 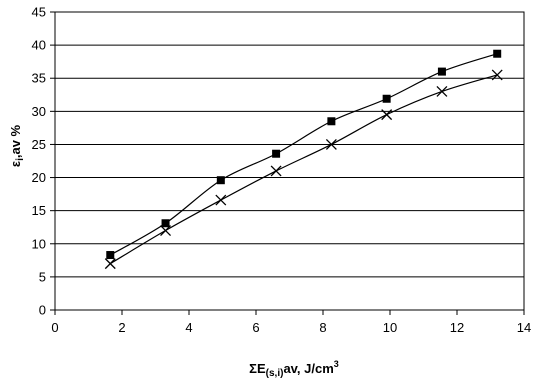 I want to click on y-tick-label: 20, so click(x=39, y=177).